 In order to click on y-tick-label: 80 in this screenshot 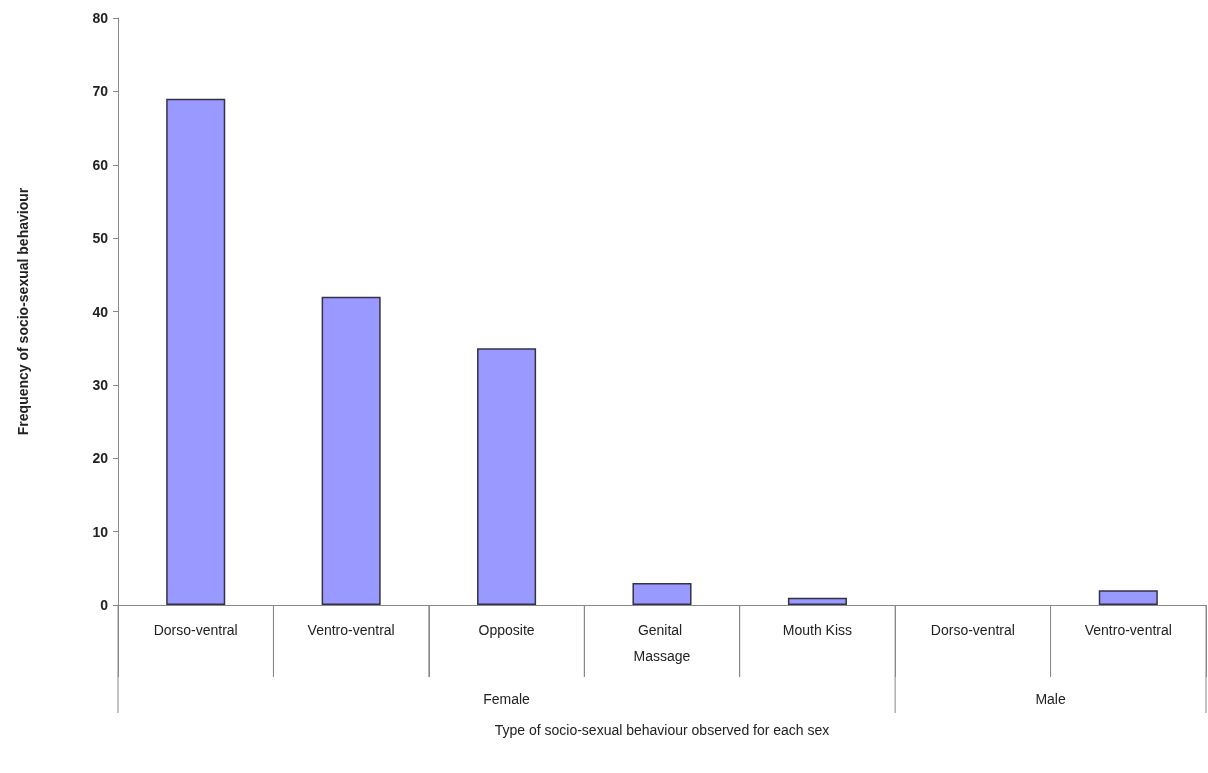, I will do `click(100, 18)`.